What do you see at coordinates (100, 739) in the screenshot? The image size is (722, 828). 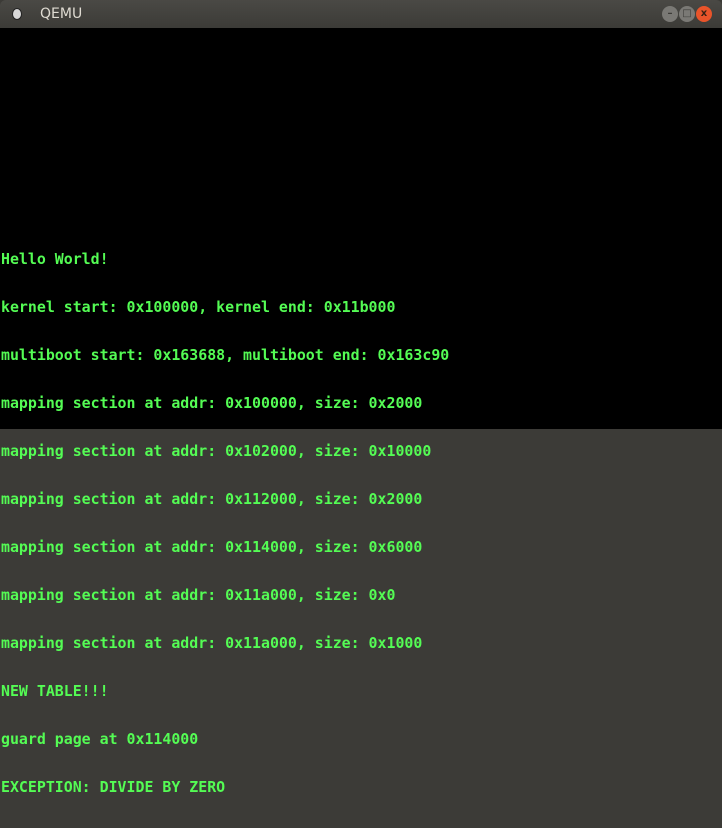 I see `console-line: guard page at 0x114000` at bounding box center [100, 739].